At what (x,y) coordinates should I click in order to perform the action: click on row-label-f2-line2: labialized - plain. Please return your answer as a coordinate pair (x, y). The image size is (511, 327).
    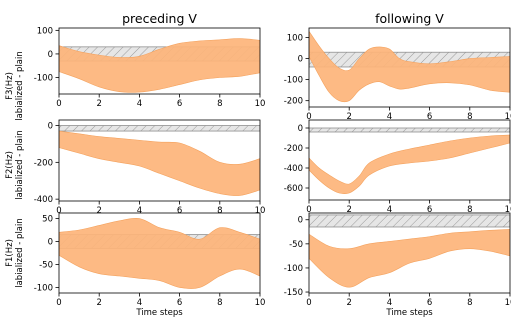
    Looking at the image, I should click on (20, 165).